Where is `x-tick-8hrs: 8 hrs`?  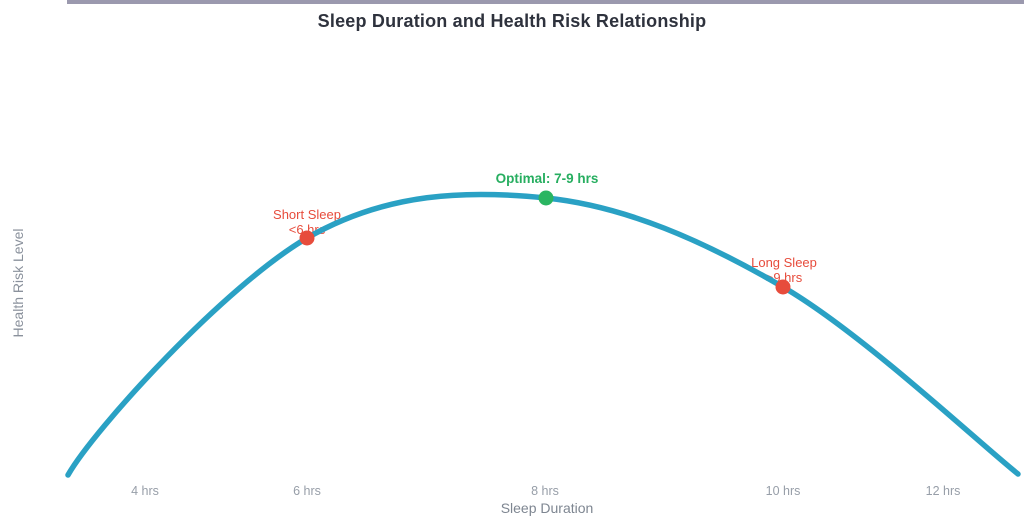 x-tick-8hrs: 8 hrs is located at coordinates (545, 491).